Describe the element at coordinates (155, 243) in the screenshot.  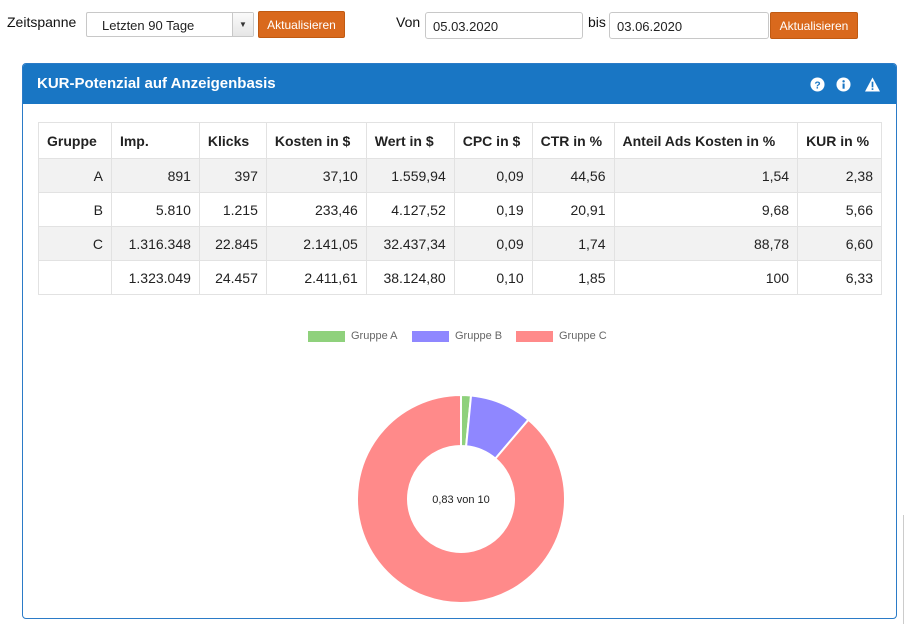
I see `table-cell: 1.316.348` at that location.